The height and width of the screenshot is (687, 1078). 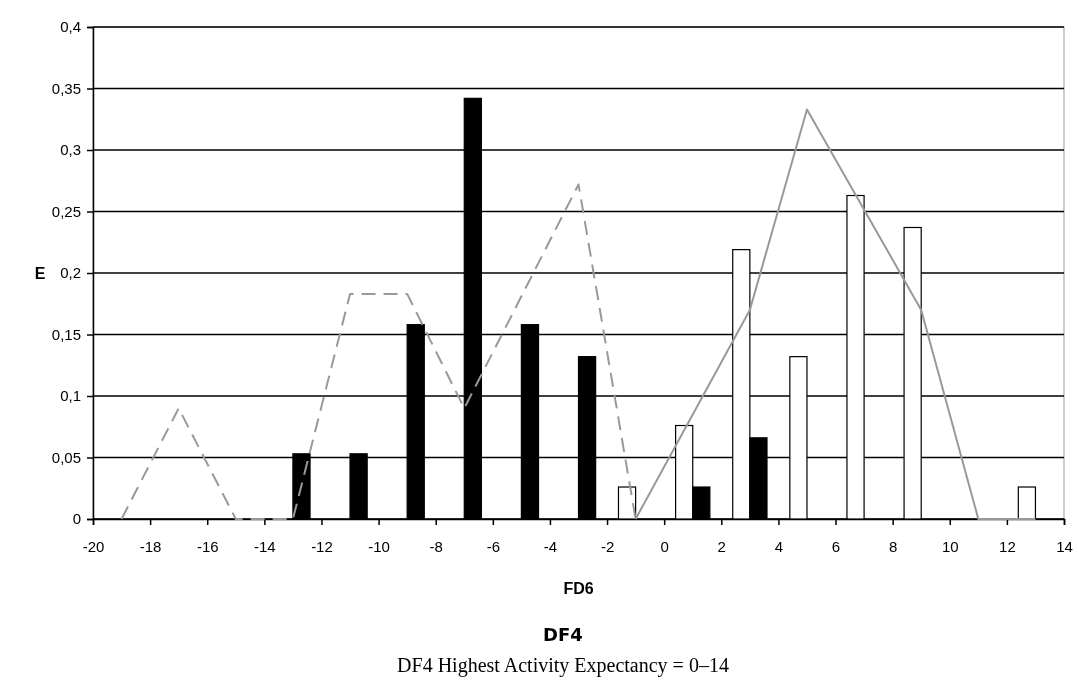 What do you see at coordinates (70, 150) in the screenshot?
I see `y-tick-label: 0,3` at bounding box center [70, 150].